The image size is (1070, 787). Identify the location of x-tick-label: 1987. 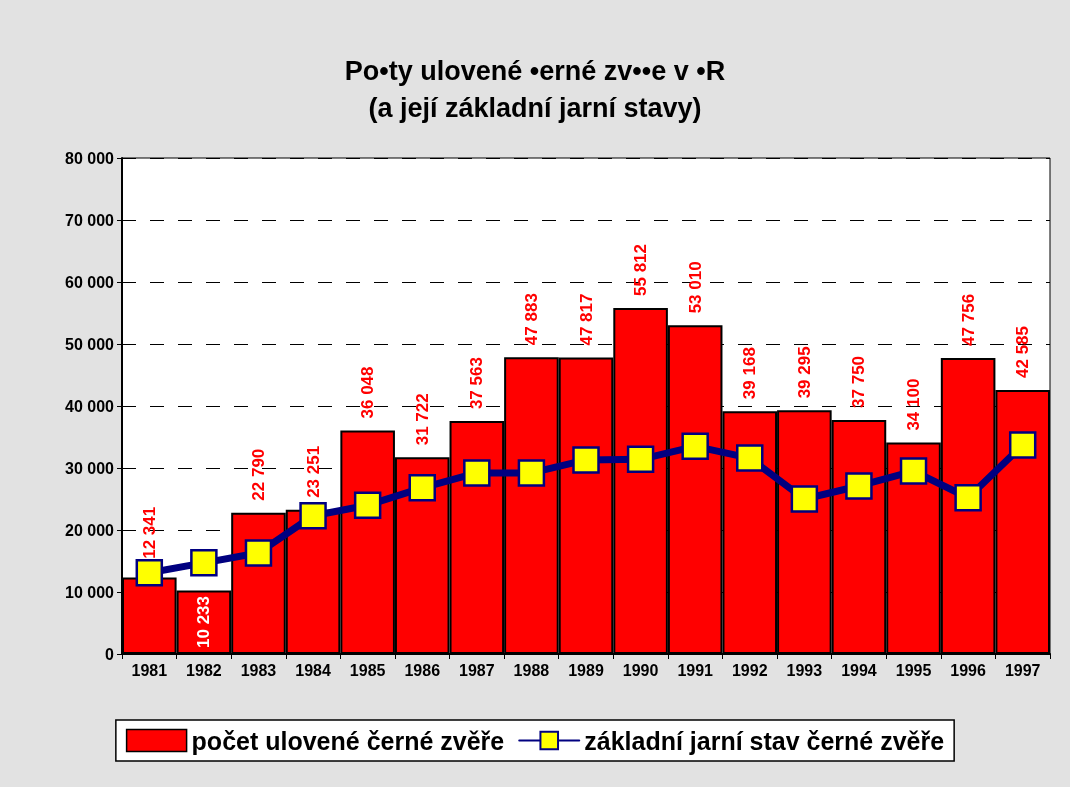
(477, 670).